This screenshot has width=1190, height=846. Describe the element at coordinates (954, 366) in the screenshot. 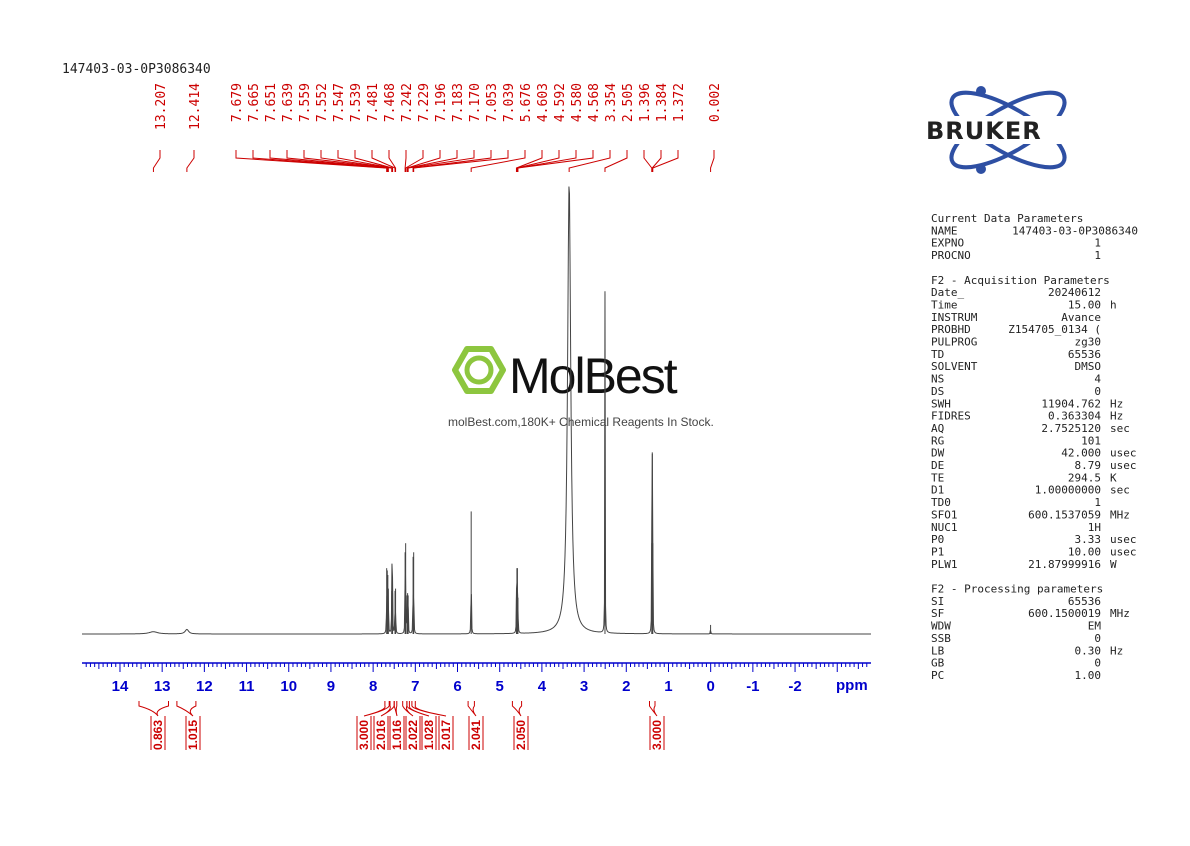

I see `param-key: SOLVENT` at that location.